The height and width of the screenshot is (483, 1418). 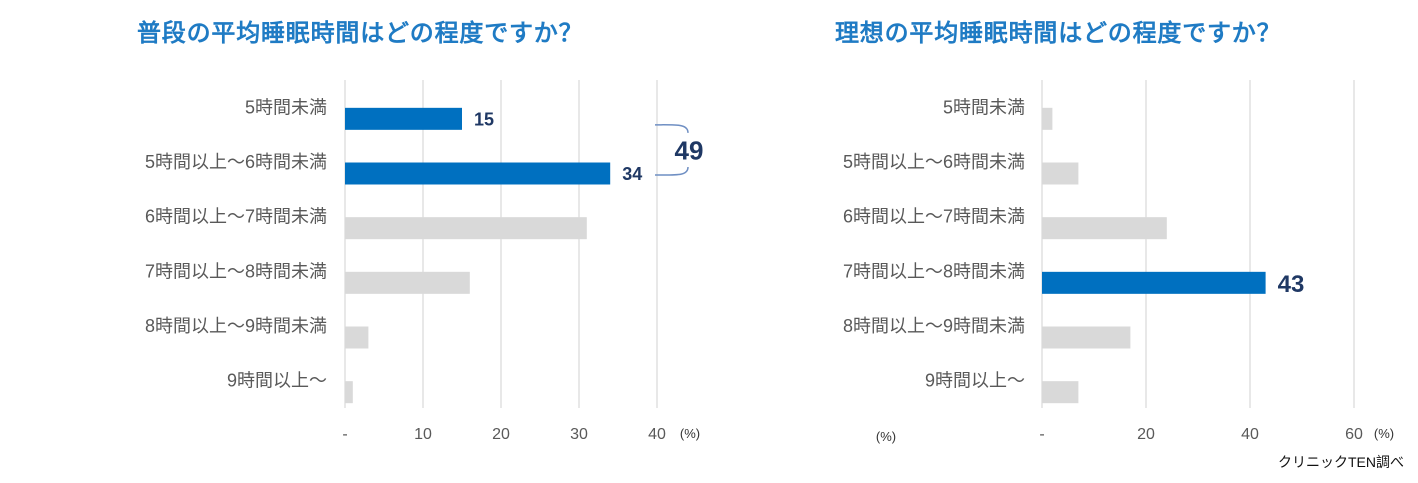 What do you see at coordinates (689, 150) in the screenshot?
I see `sum-annotation-label: 49` at bounding box center [689, 150].